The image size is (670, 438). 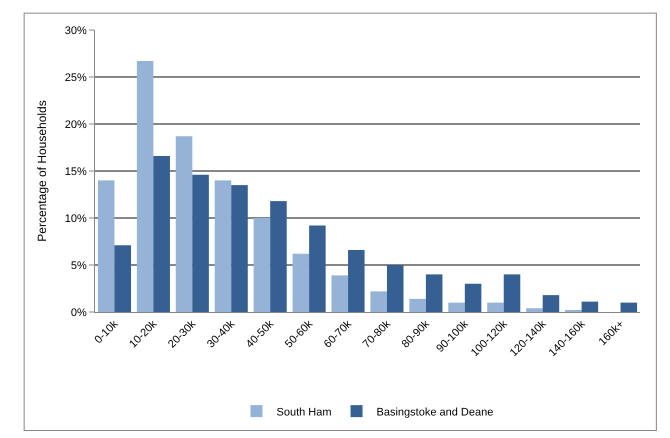 What do you see at coordinates (435, 412) in the screenshot?
I see `legend-label: Basingstoke and Deane` at bounding box center [435, 412].